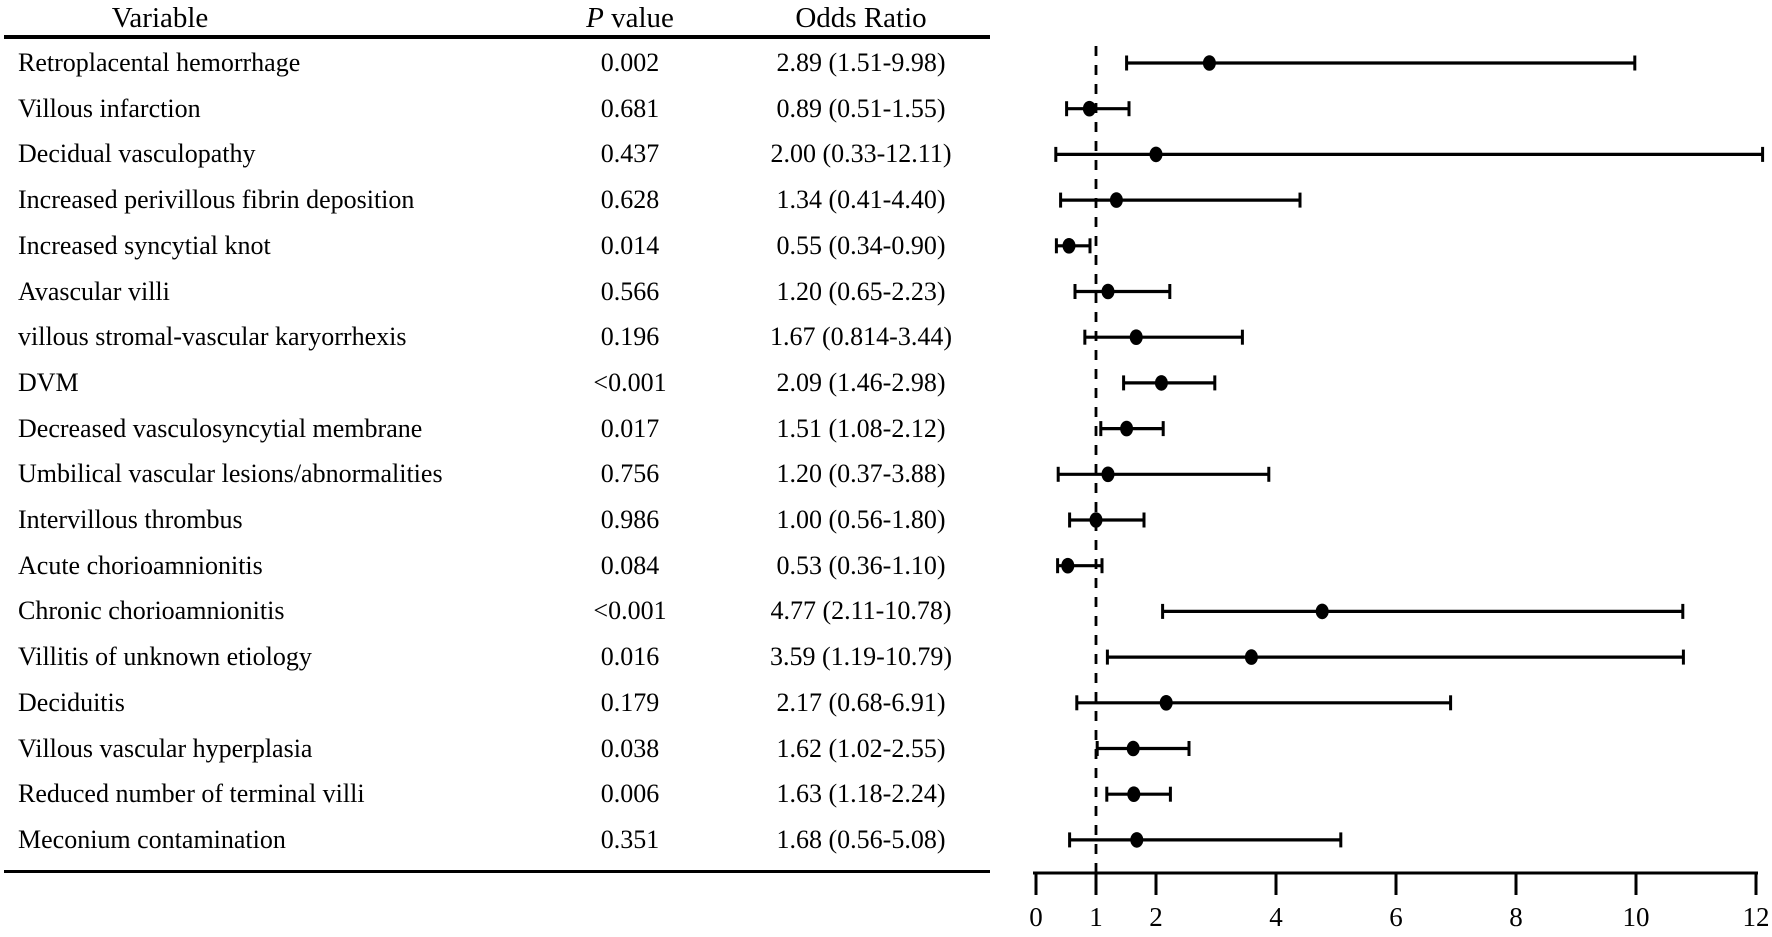  What do you see at coordinates (500, 703) in the screenshot?
I see `table-row: Deciduitis 0.179 2.17 (0.68-6.91)` at bounding box center [500, 703].